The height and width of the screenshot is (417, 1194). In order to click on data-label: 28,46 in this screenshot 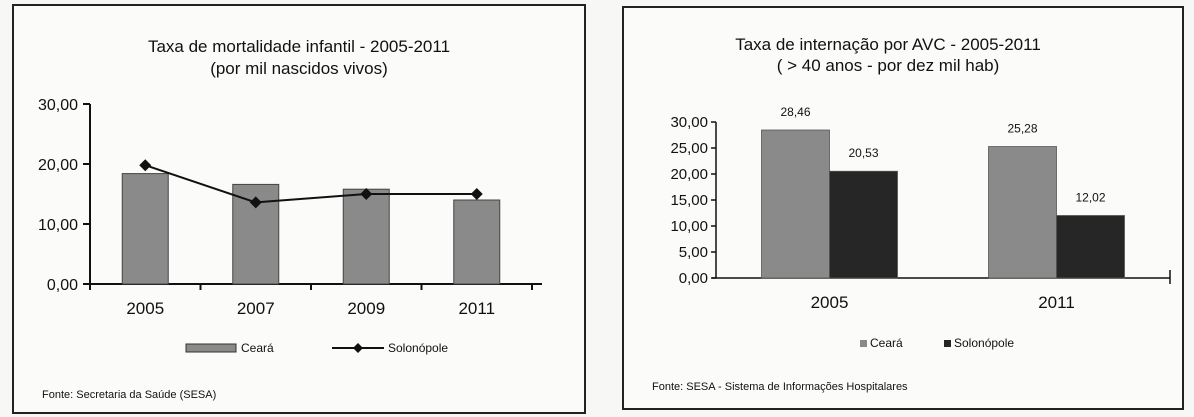, I will do `click(795, 112)`.